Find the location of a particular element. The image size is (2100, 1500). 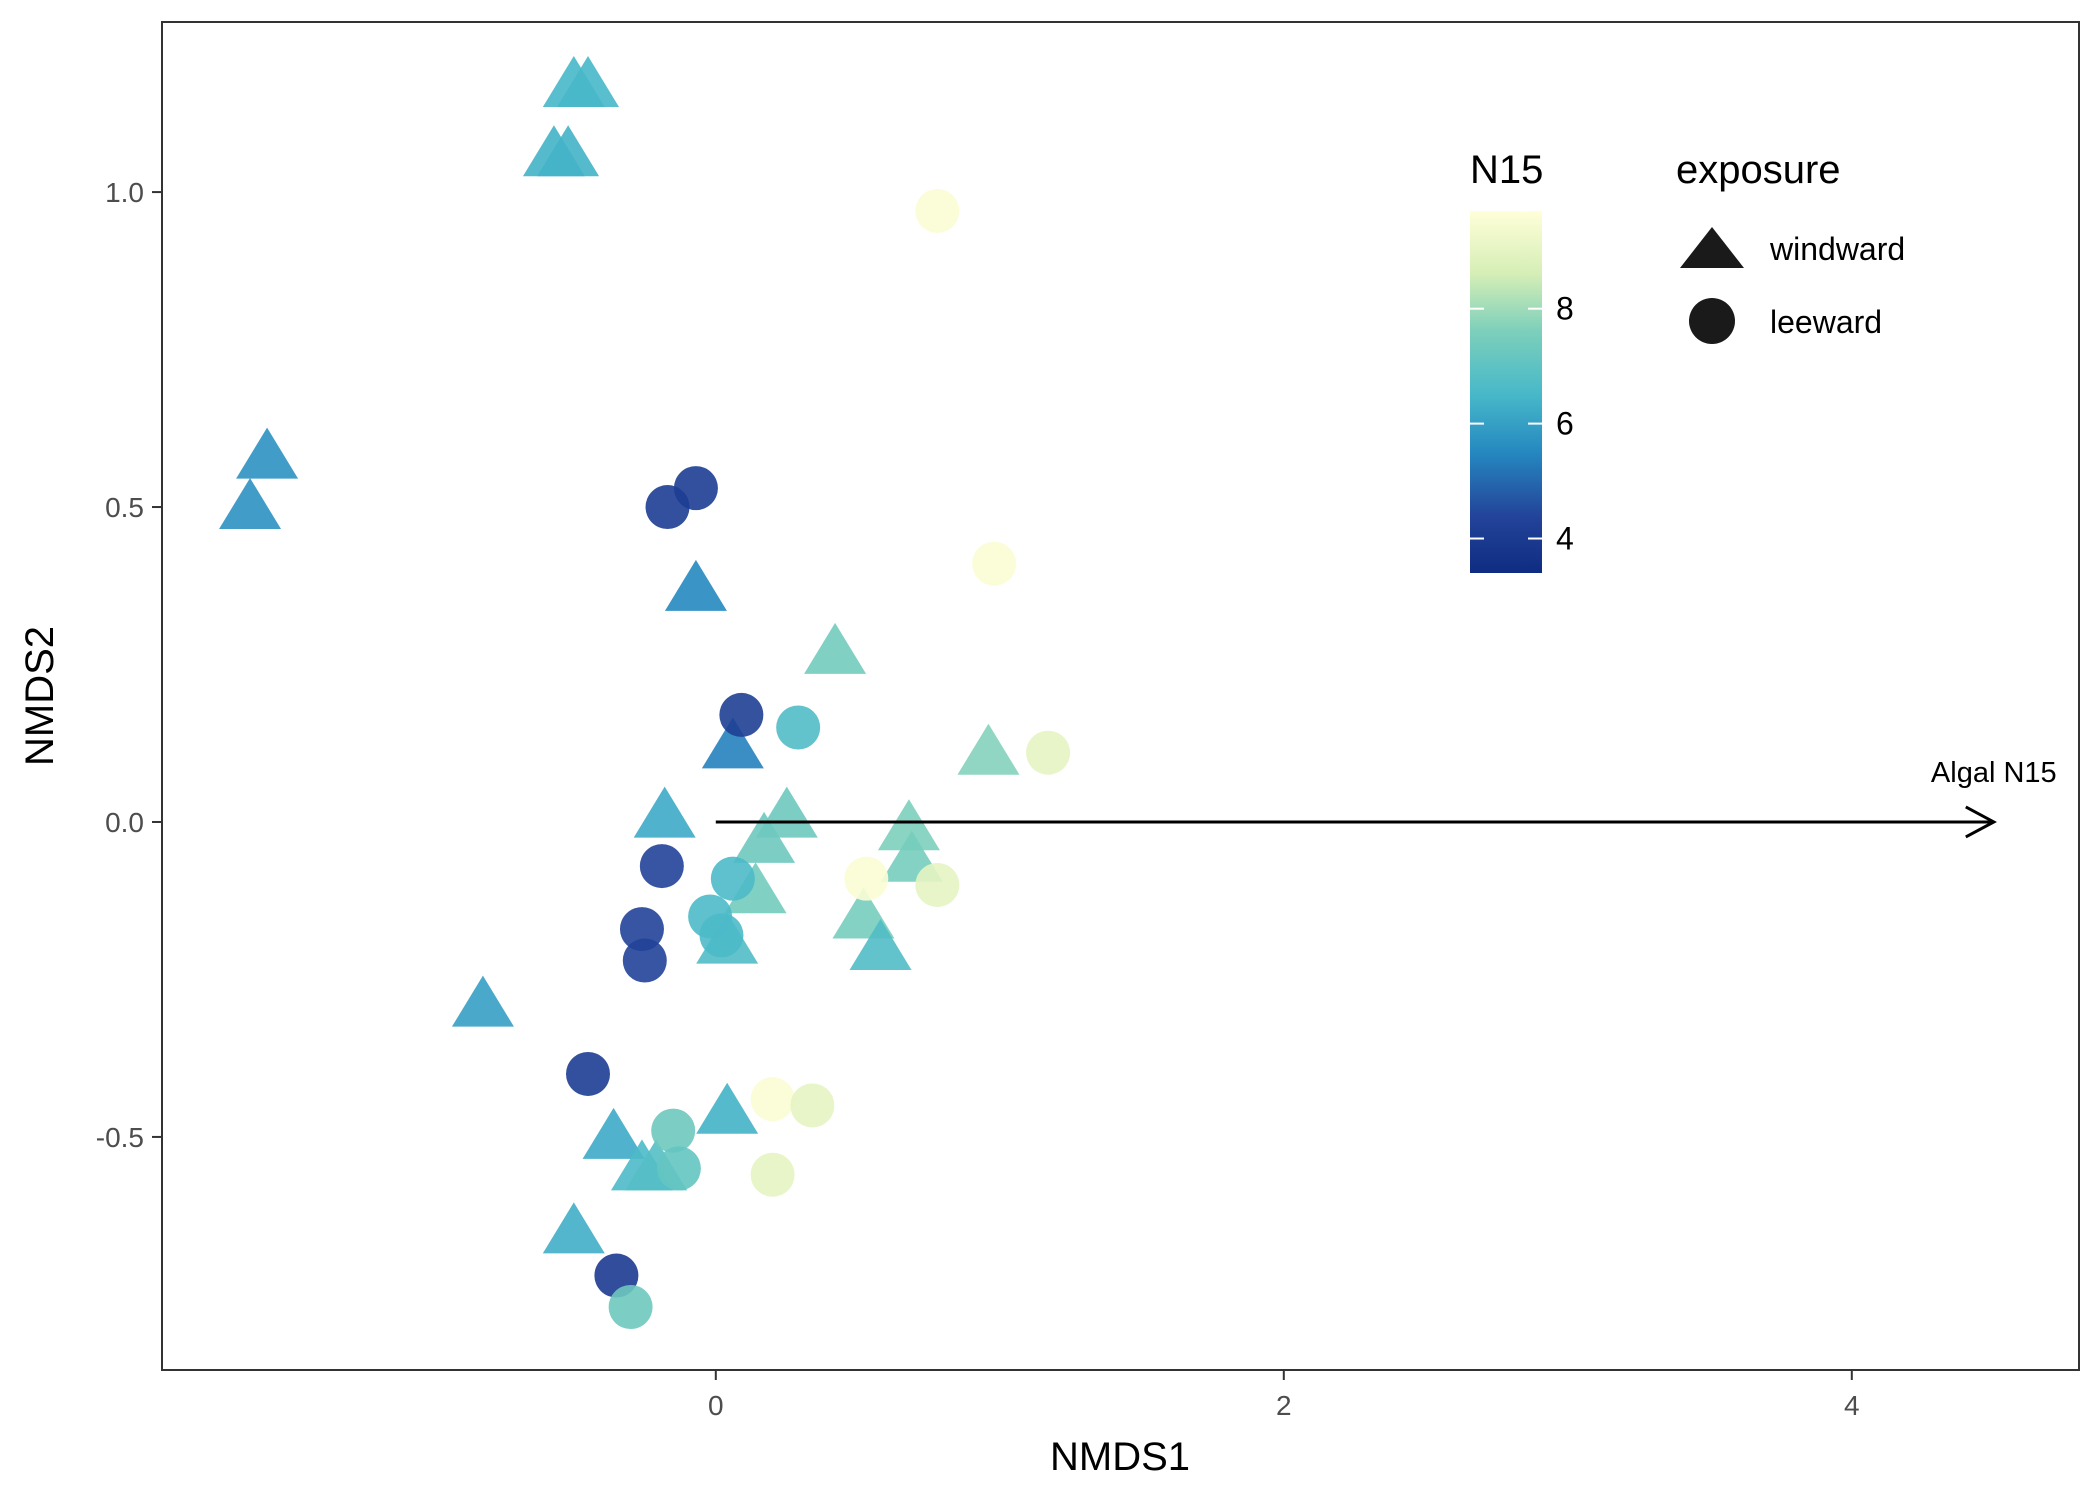

y-tick-label: 1.0 is located at coordinates (124, 192).